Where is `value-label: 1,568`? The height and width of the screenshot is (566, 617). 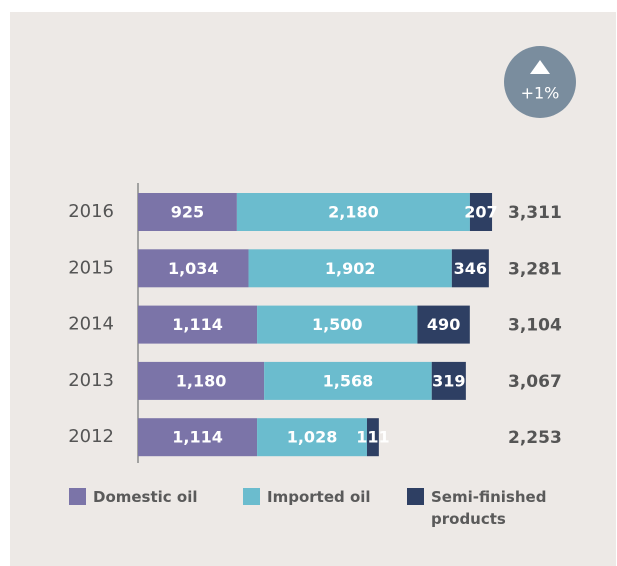 value-label: 1,568 is located at coordinates (348, 380).